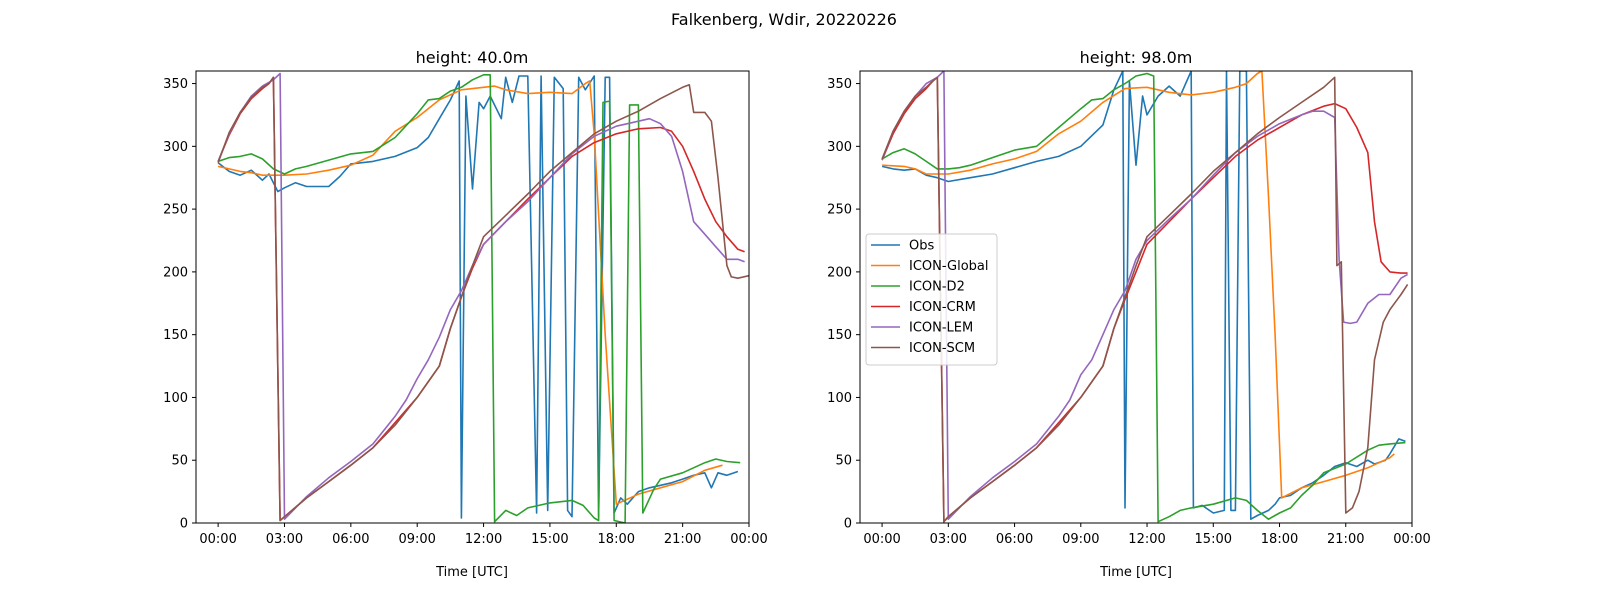  What do you see at coordinates (921, 246) in the screenshot?
I see `legend-entry: Obs` at bounding box center [921, 246].